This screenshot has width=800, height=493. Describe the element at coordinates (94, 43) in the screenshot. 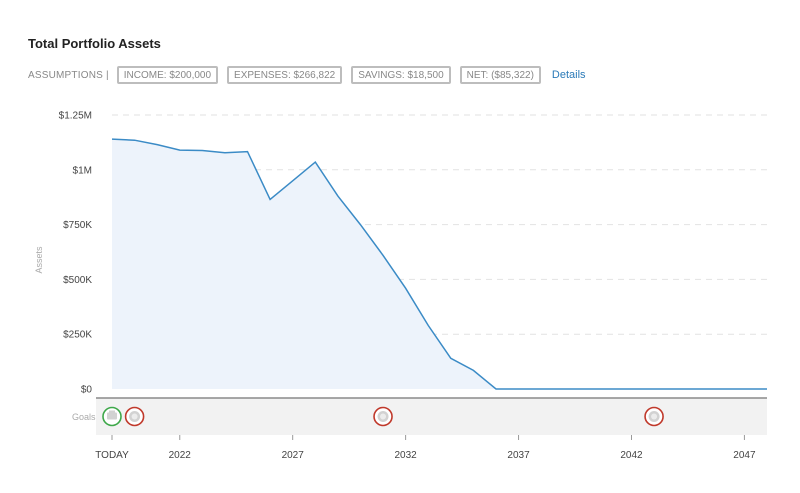

I see `chart-title: Total Portfolio Assets` at that location.